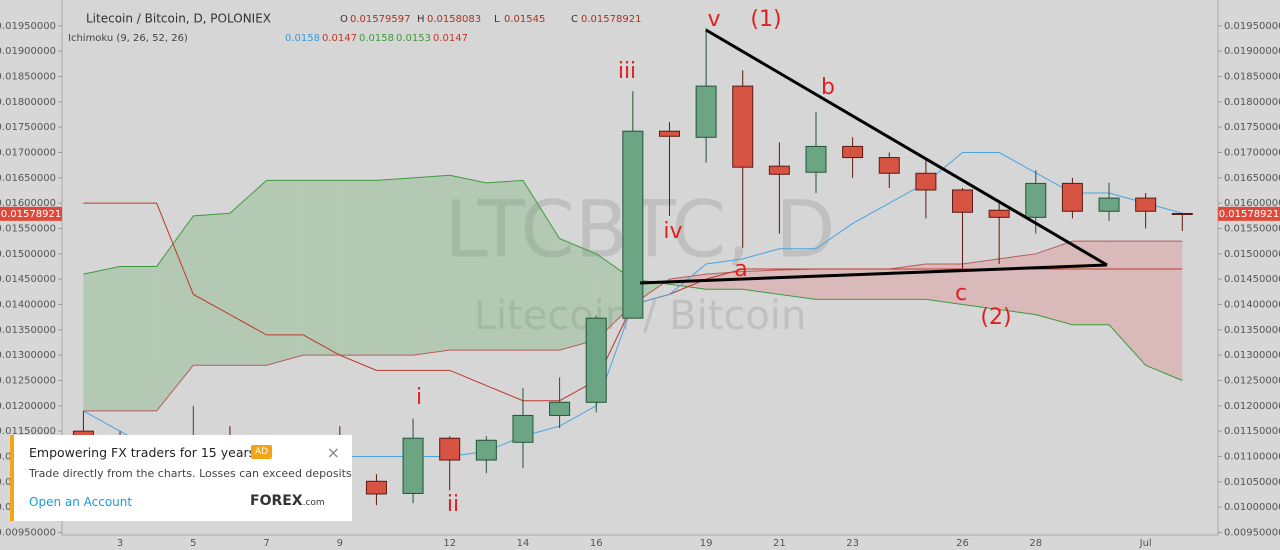  I want to click on y-tick-label: 0.01950000, so click(28, 26).